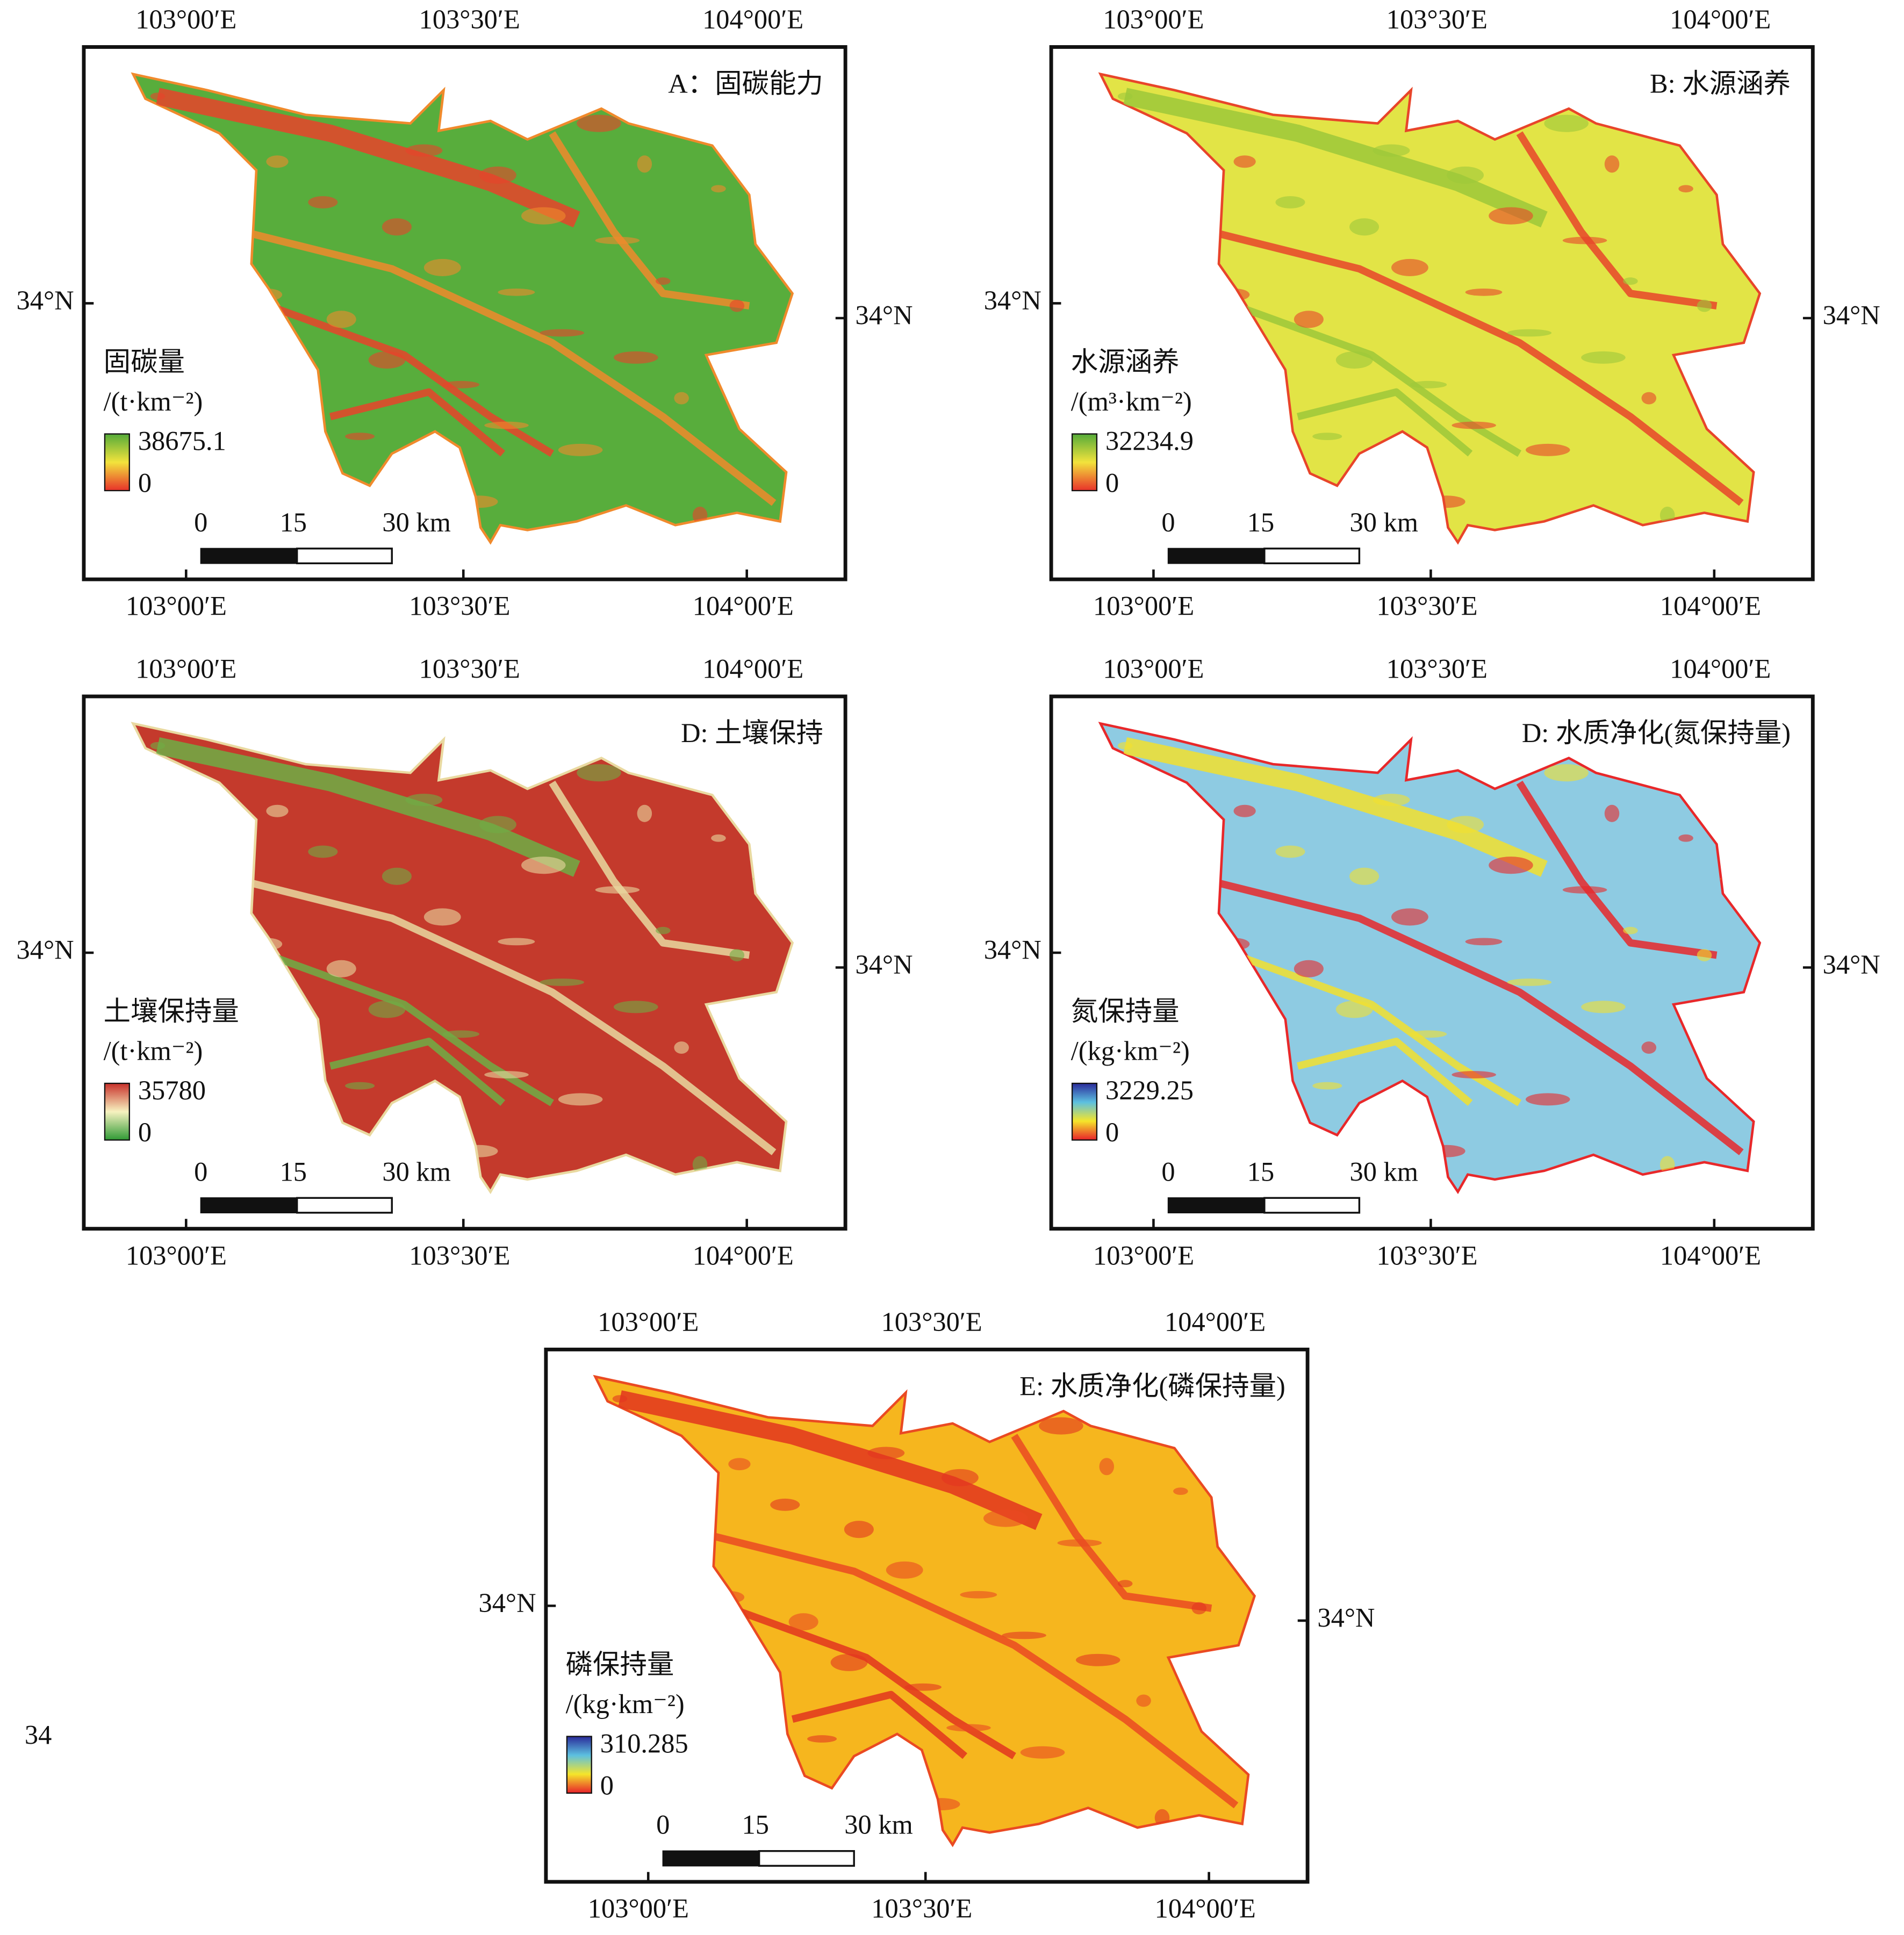 Image resolution: width=1904 pixels, height=1935 pixels. What do you see at coordinates (1721, 83) in the screenshot?
I see `panel-title: B: 水源涵养` at bounding box center [1721, 83].